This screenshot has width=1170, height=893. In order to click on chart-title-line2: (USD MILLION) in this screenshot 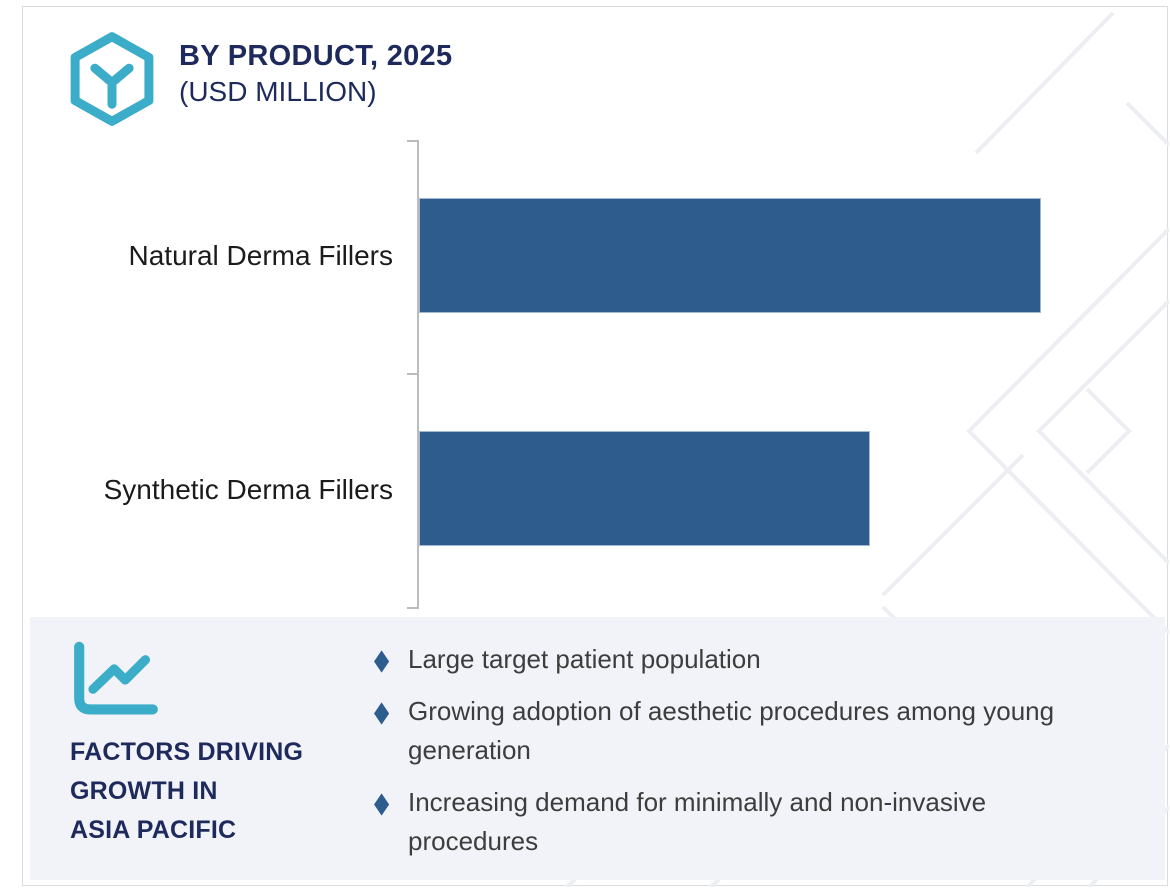, I will do `click(278, 91)`.